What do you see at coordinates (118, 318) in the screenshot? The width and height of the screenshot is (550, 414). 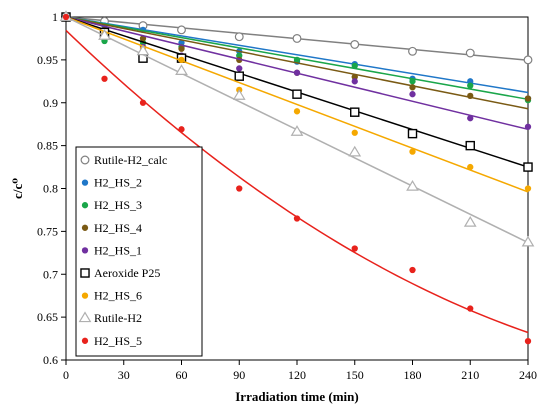 I see `legend-label: Rutile-H2` at bounding box center [118, 318].